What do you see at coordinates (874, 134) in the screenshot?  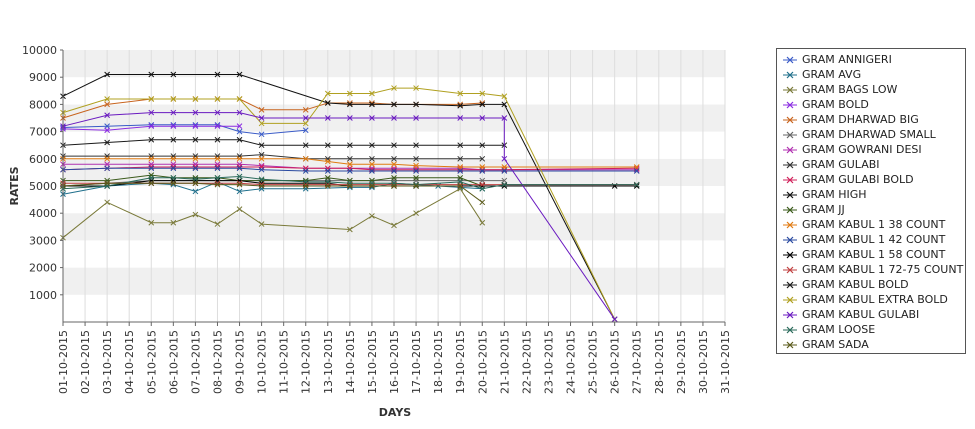 I see `legend-item: GRAM DHARWAD SMALL` at bounding box center [874, 134].